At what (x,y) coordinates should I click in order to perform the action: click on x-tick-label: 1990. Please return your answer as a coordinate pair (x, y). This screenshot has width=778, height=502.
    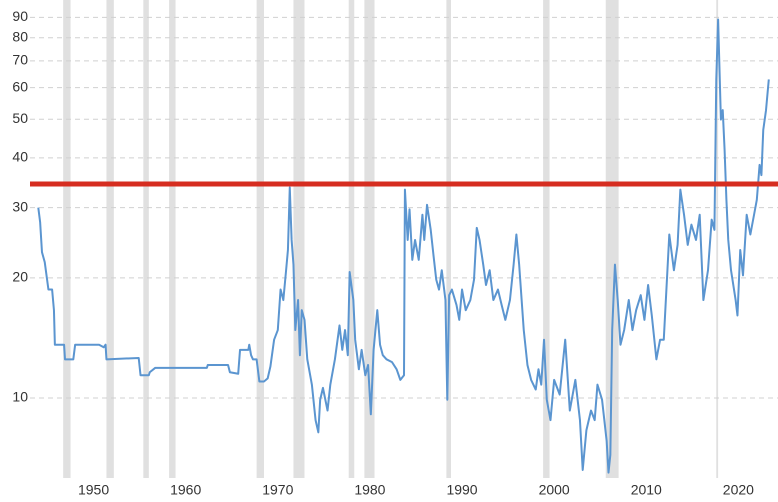
    Looking at the image, I should click on (461, 490).